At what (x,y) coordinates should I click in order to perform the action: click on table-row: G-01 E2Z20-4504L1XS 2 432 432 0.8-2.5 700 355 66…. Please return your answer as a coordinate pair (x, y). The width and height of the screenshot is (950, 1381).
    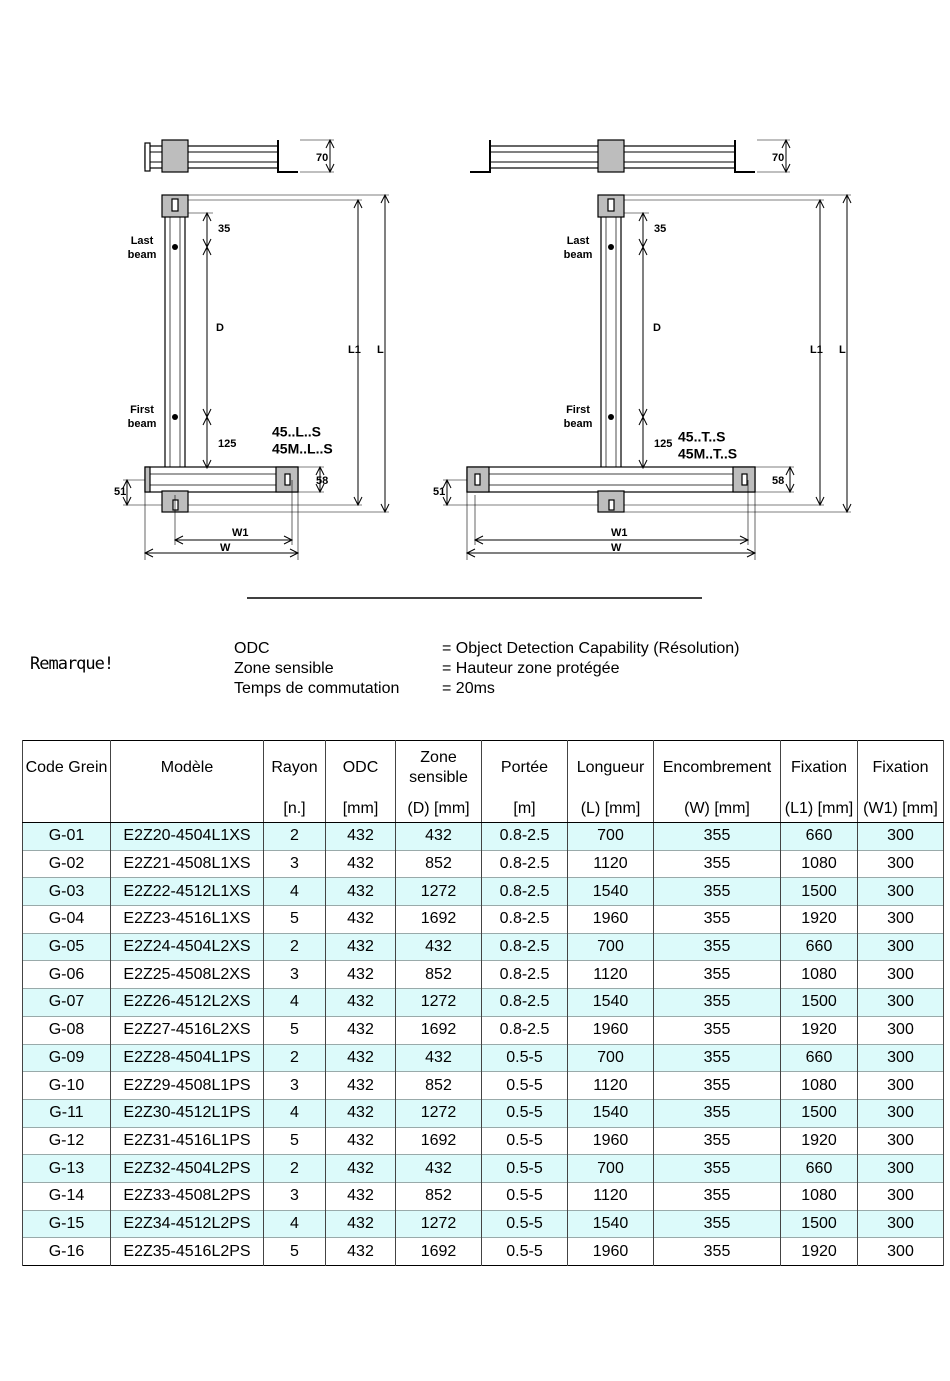
    Looking at the image, I should click on (483, 836).